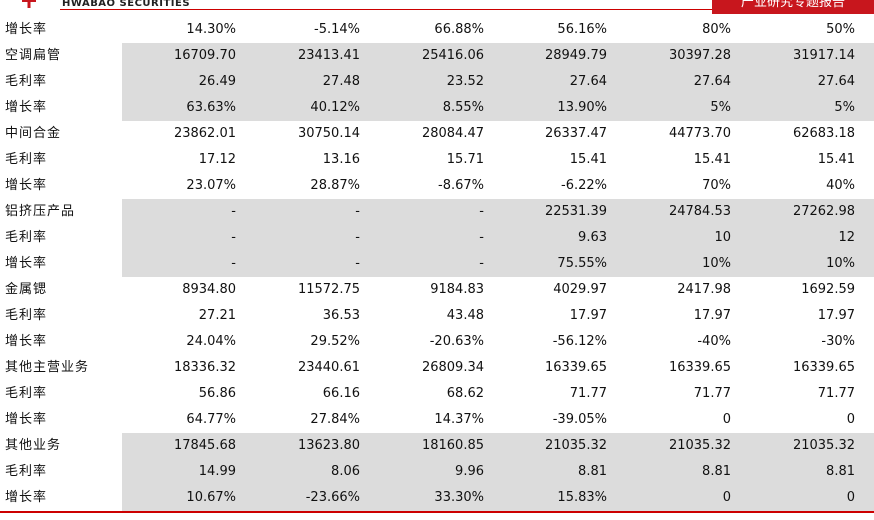 This screenshot has width=874, height=520. I want to click on cell-value: 26337.47, so click(575, 133).